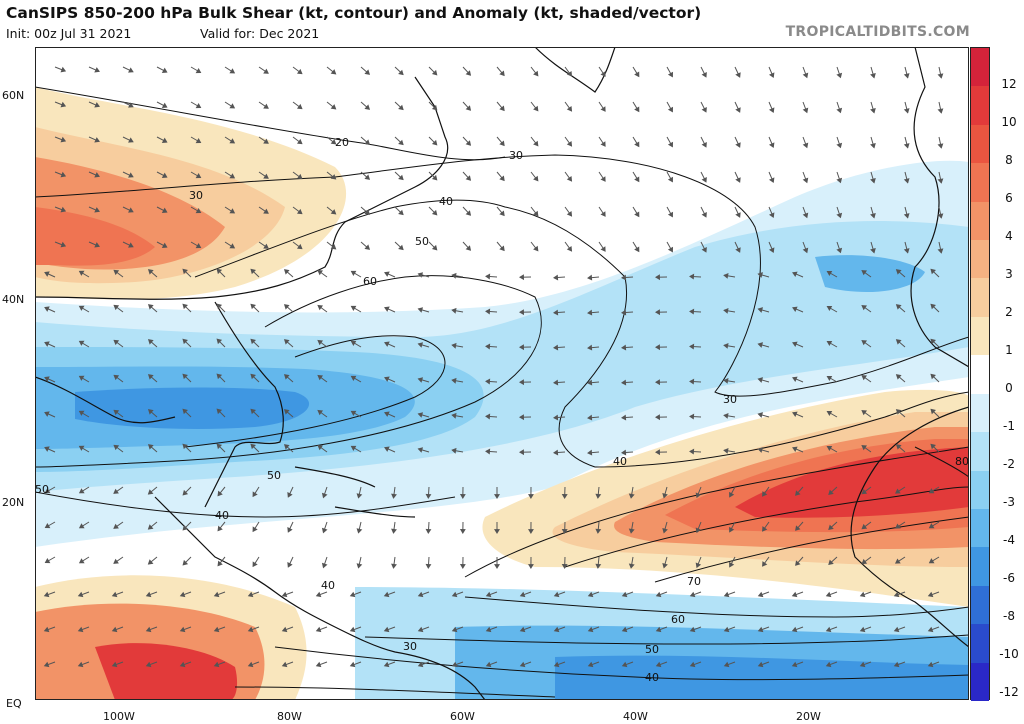 The image size is (1024, 724). Describe the element at coordinates (422, 241) in the screenshot. I see `contour-label: 50` at that location.